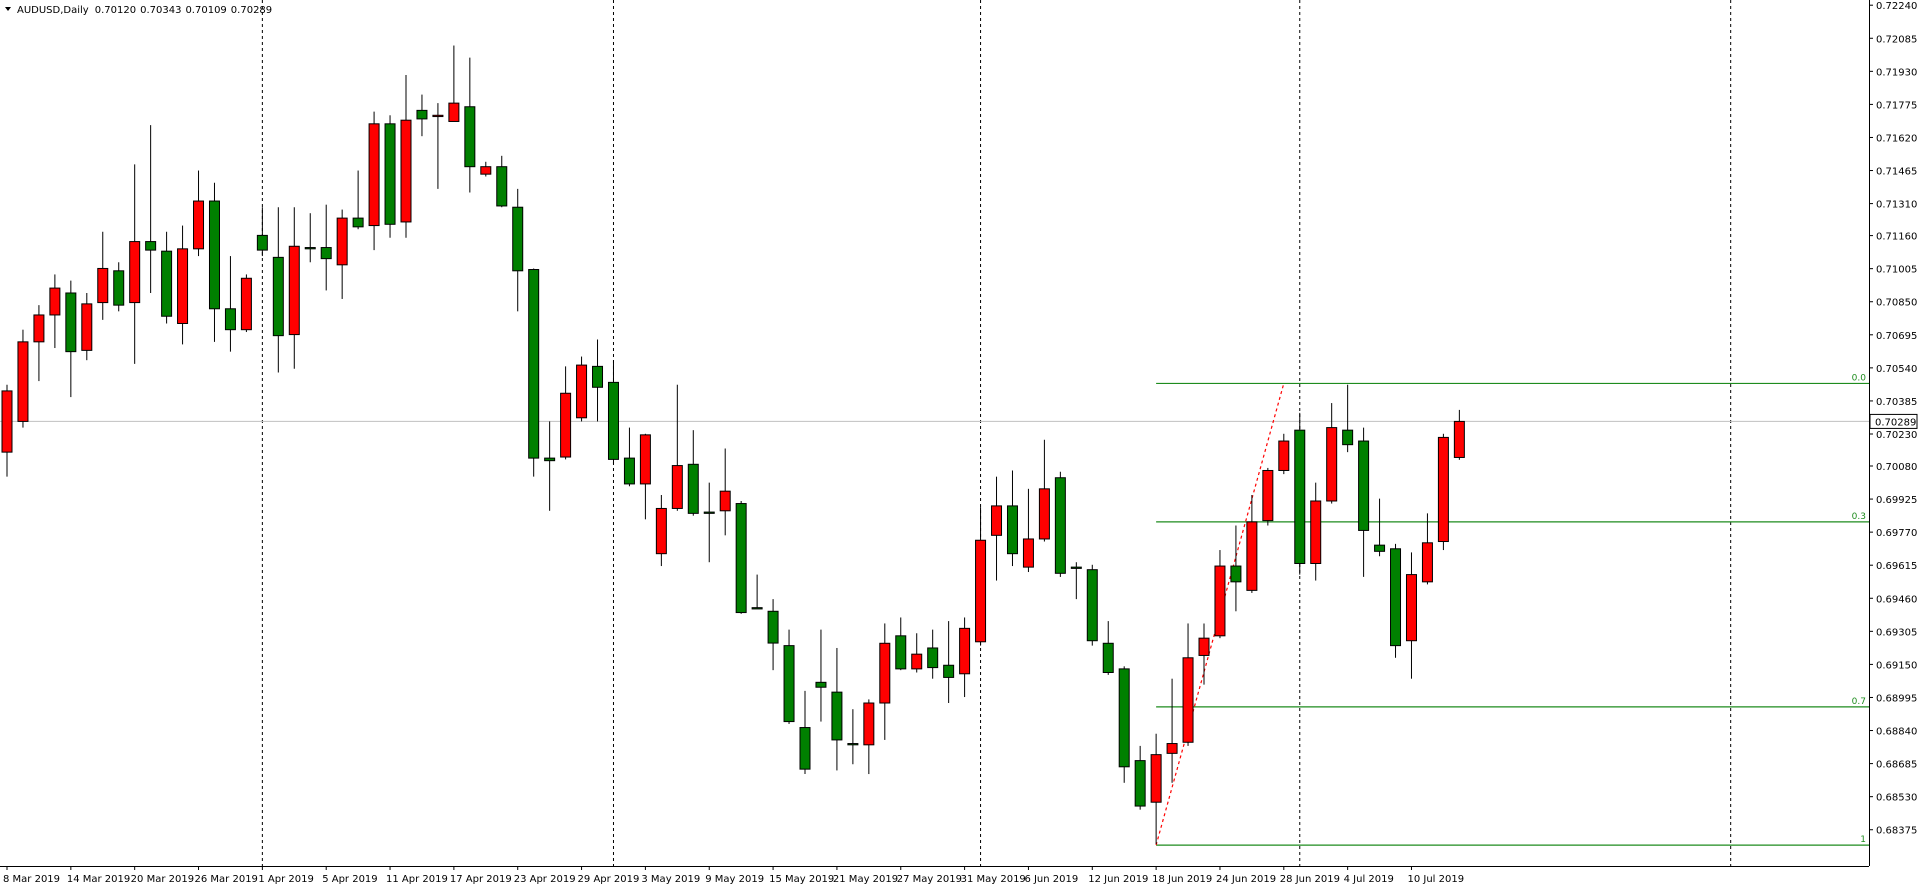 This screenshot has height=891, width=1918. Describe the element at coordinates (1896, 39) in the screenshot. I see `y-tick-label: 0.72085` at that location.